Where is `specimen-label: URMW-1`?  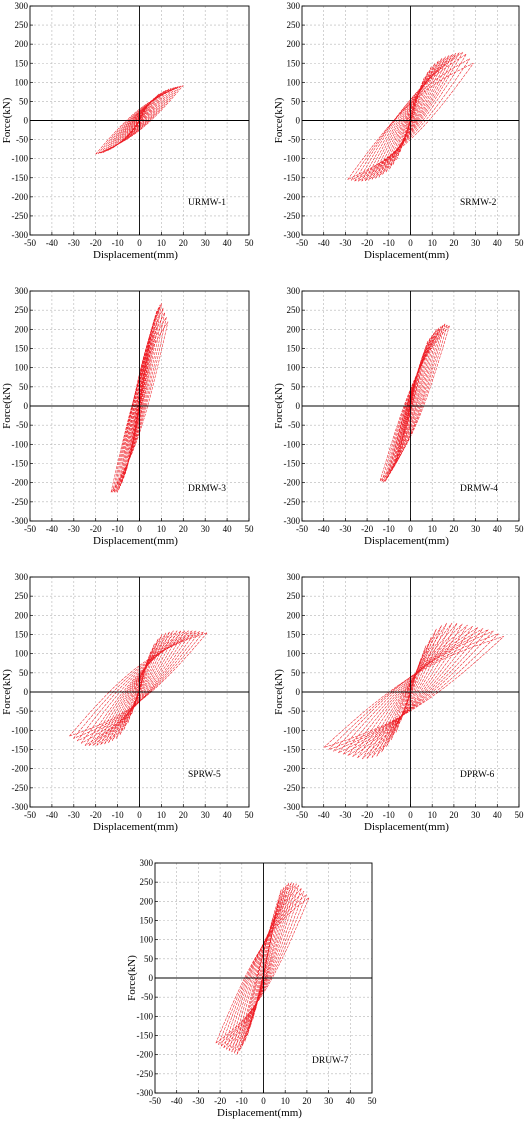
specimen-label: URMW-1 is located at coordinates (207, 203).